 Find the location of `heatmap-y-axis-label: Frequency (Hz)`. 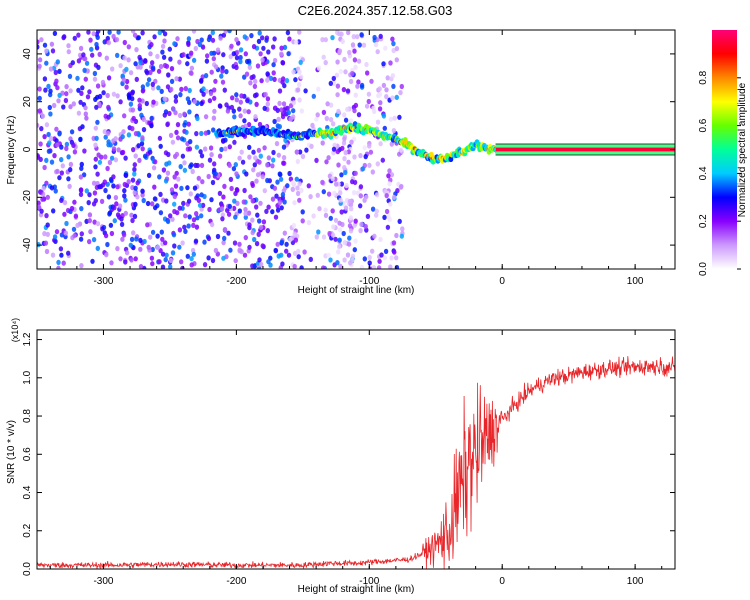

heatmap-y-axis-label: Frequency (Hz) is located at coordinates (11, 150).